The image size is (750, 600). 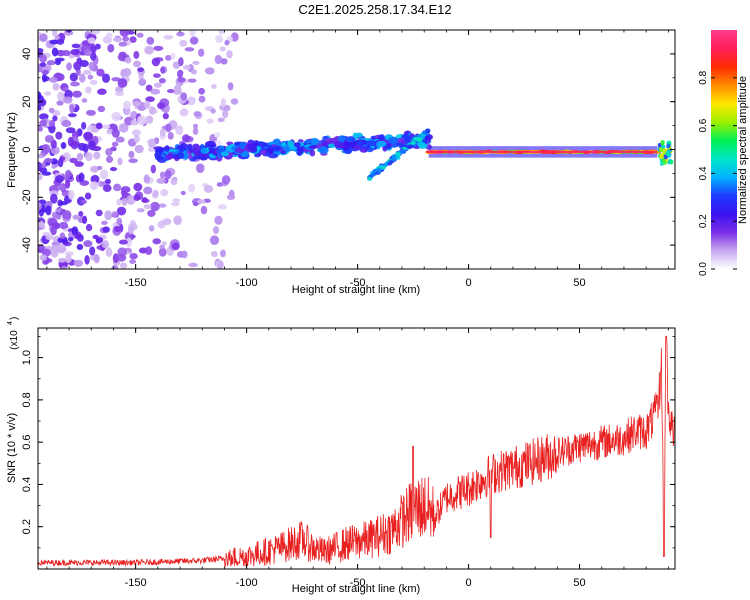 I want to click on chart-title: C2E1.2025.258.17.34.E12, so click(x=375, y=9).